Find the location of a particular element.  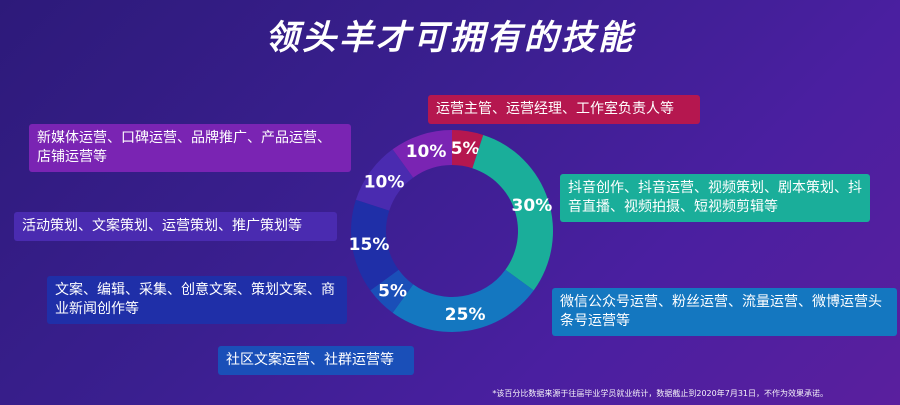

slice-value-label: 30% is located at coordinates (532, 206).